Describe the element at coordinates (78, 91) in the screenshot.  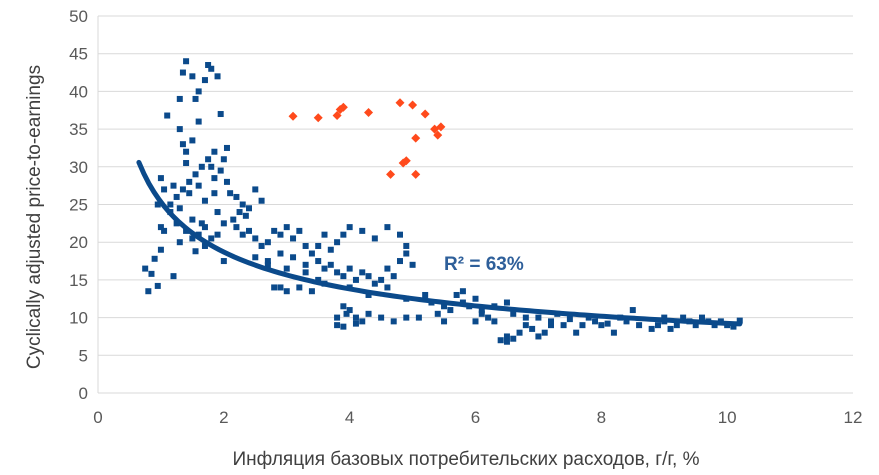
I see `y-tick-label: 40` at that location.